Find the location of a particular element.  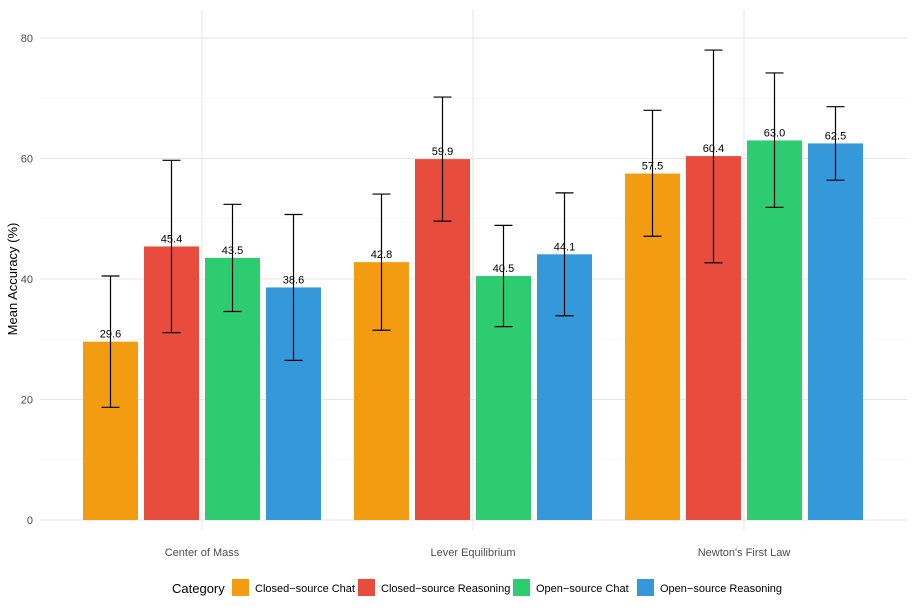

y-tick-label: 60 is located at coordinates (27, 160).